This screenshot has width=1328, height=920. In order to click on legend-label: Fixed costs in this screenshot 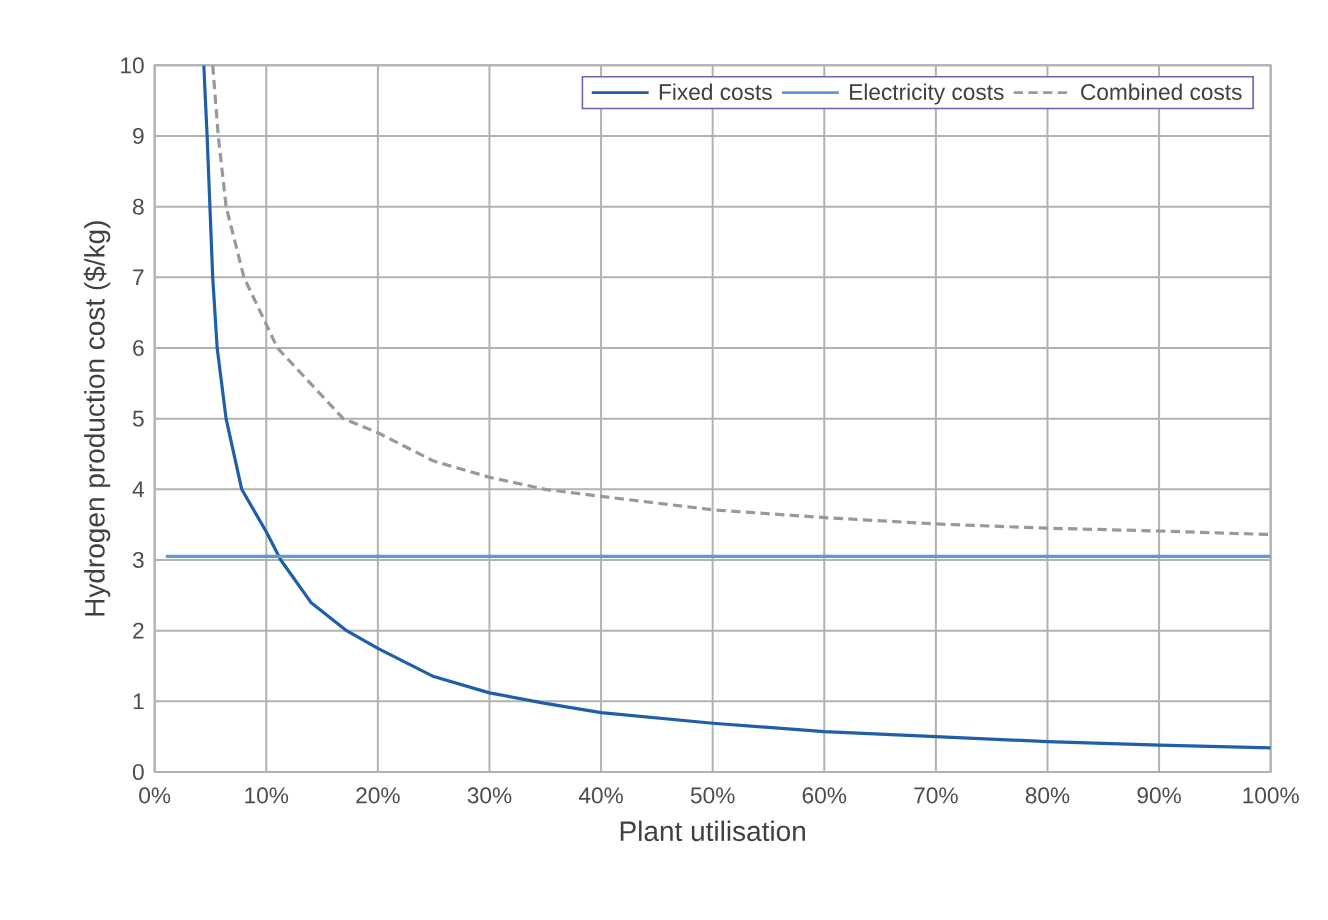, I will do `click(715, 92)`.